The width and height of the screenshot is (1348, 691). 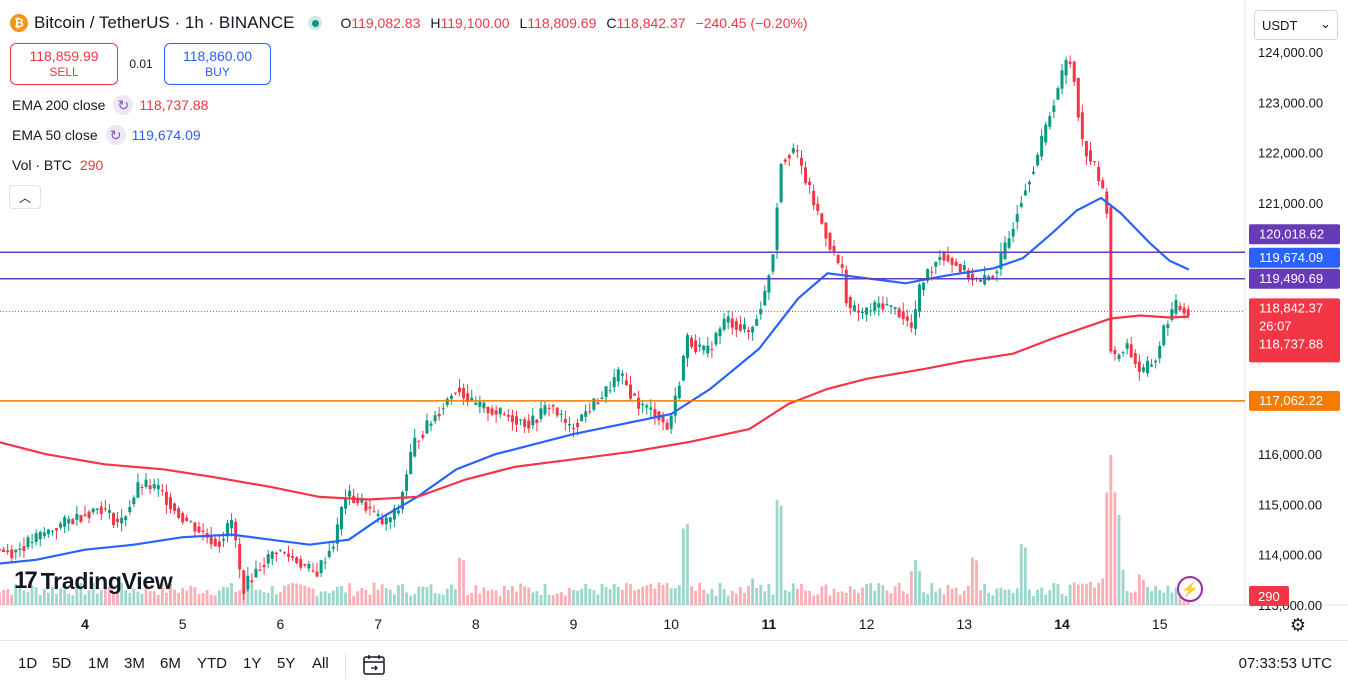 I want to click on hline-label-3-box, so click(x=1294, y=400).